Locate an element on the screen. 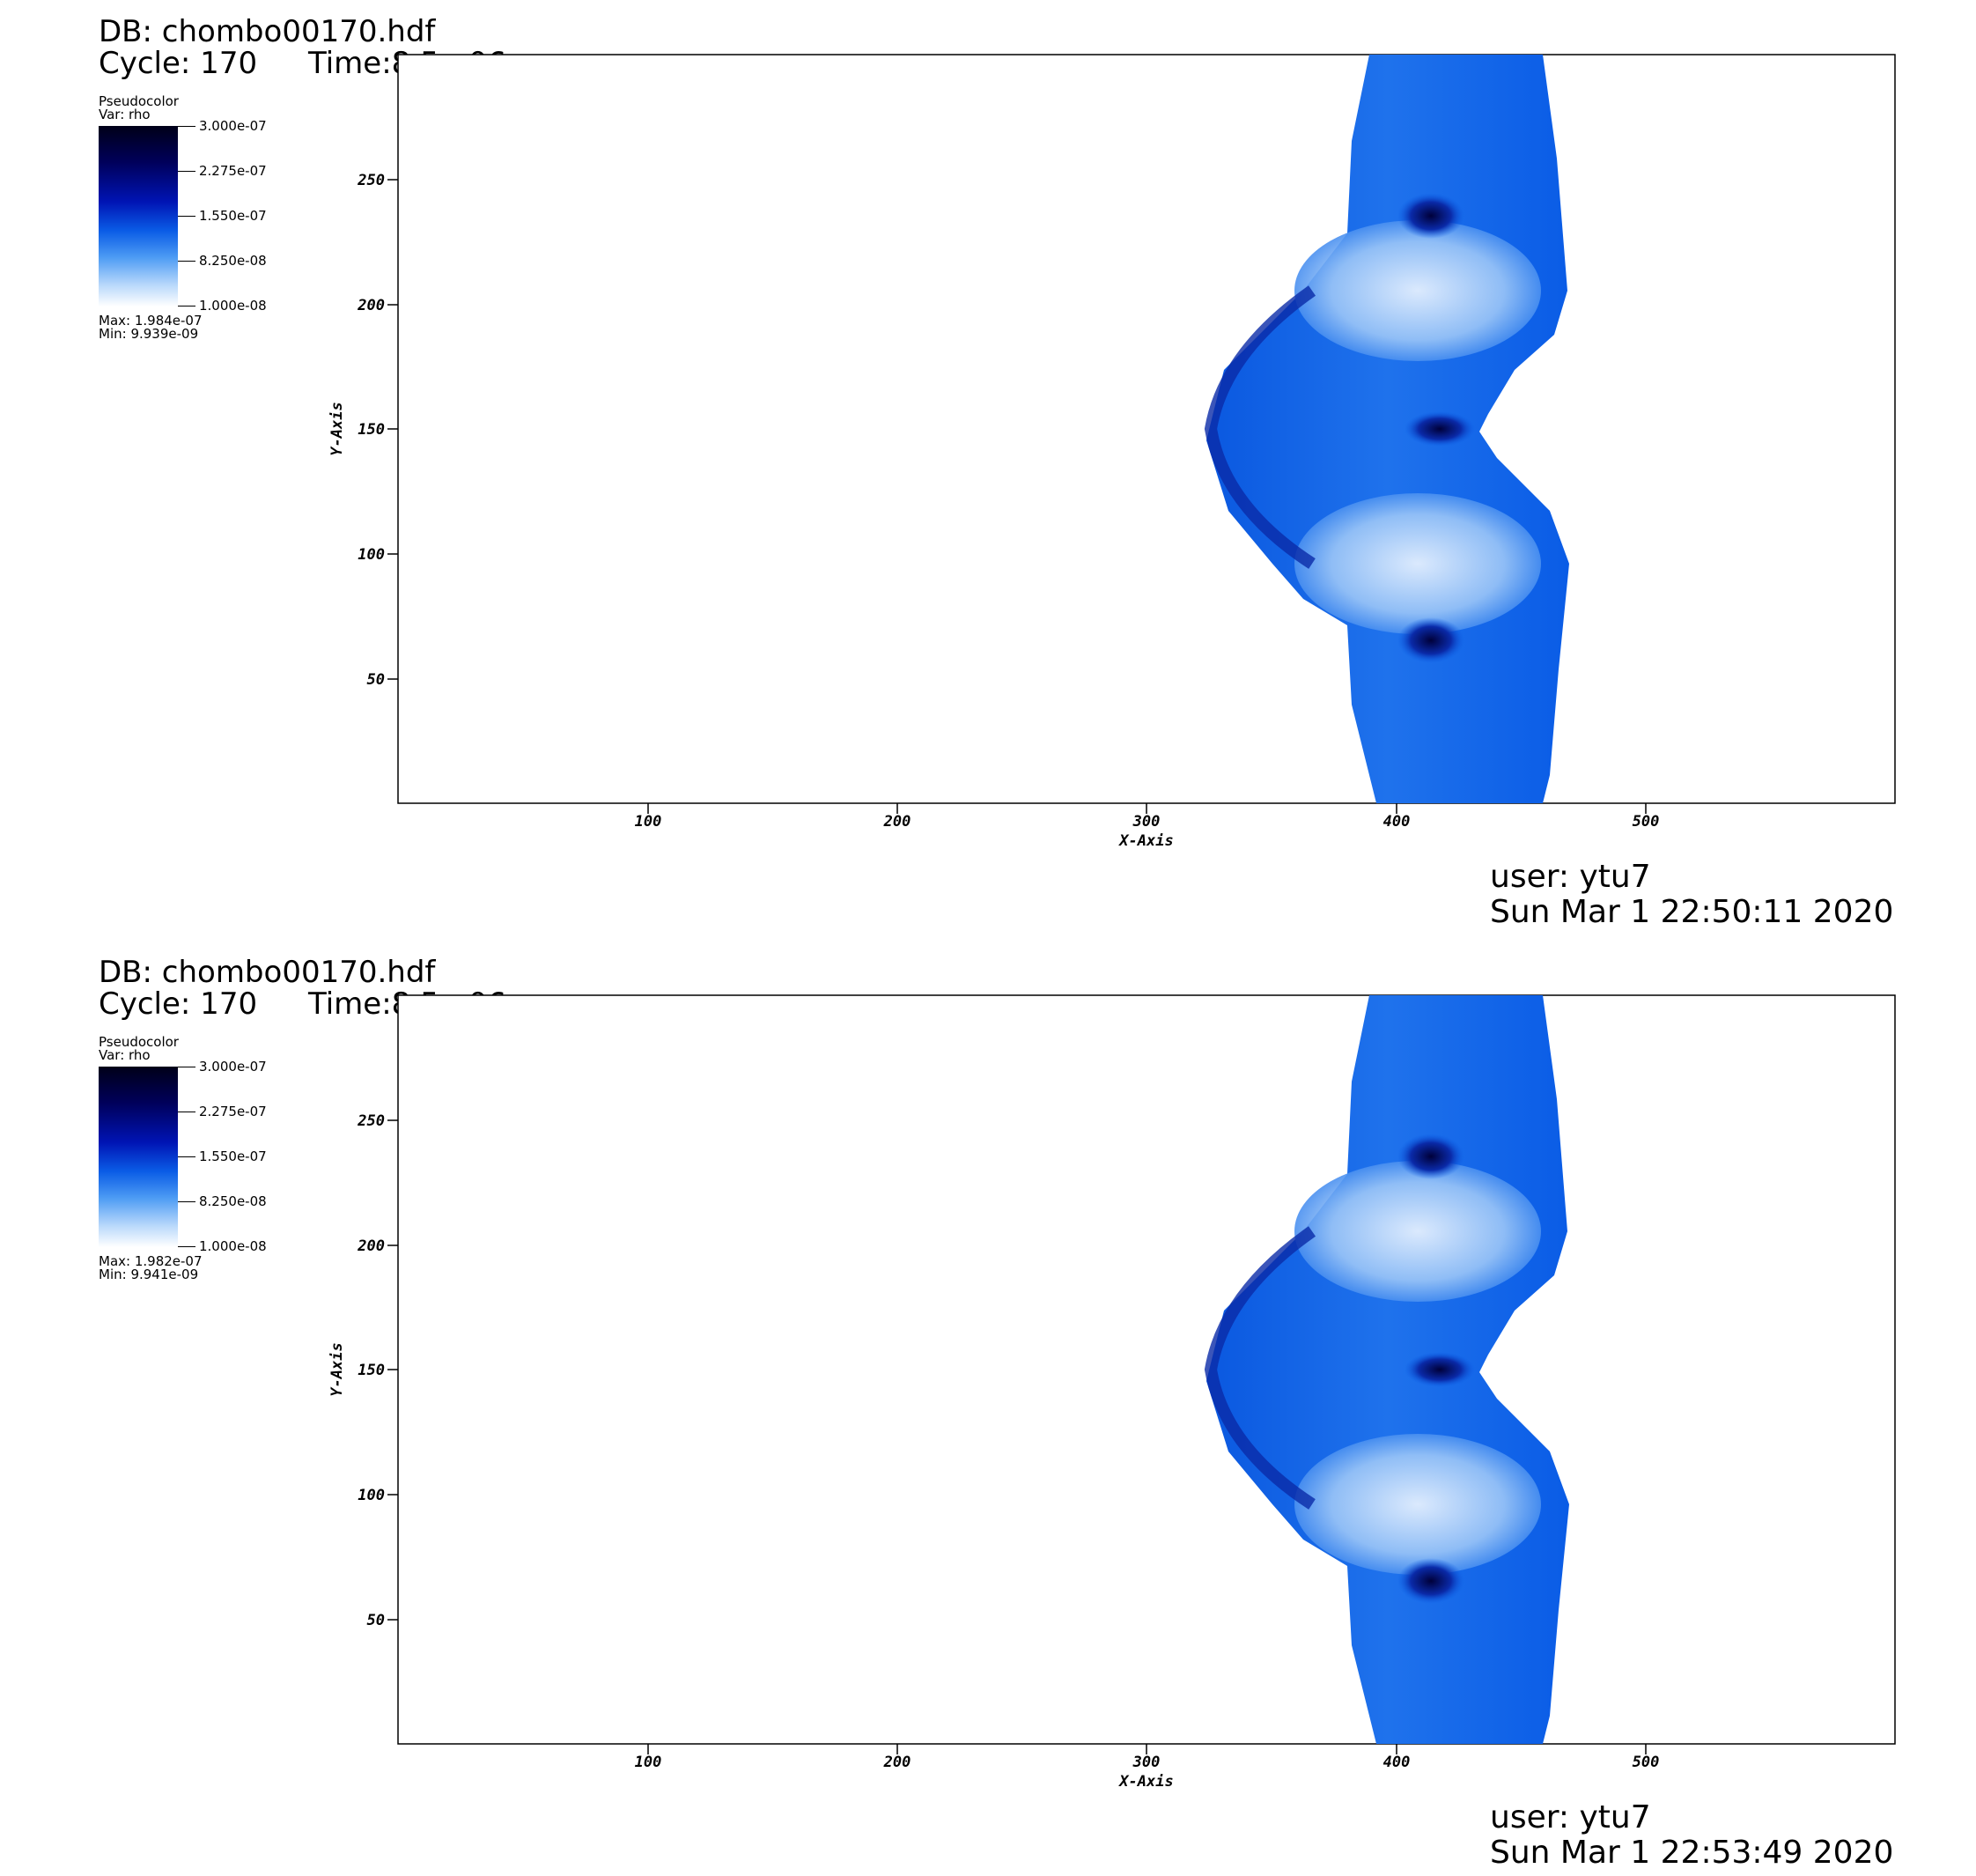 Image resolution: width=1976 pixels, height=1876 pixels. legend-min: Min: 9.941e-09 is located at coordinates (149, 1274).